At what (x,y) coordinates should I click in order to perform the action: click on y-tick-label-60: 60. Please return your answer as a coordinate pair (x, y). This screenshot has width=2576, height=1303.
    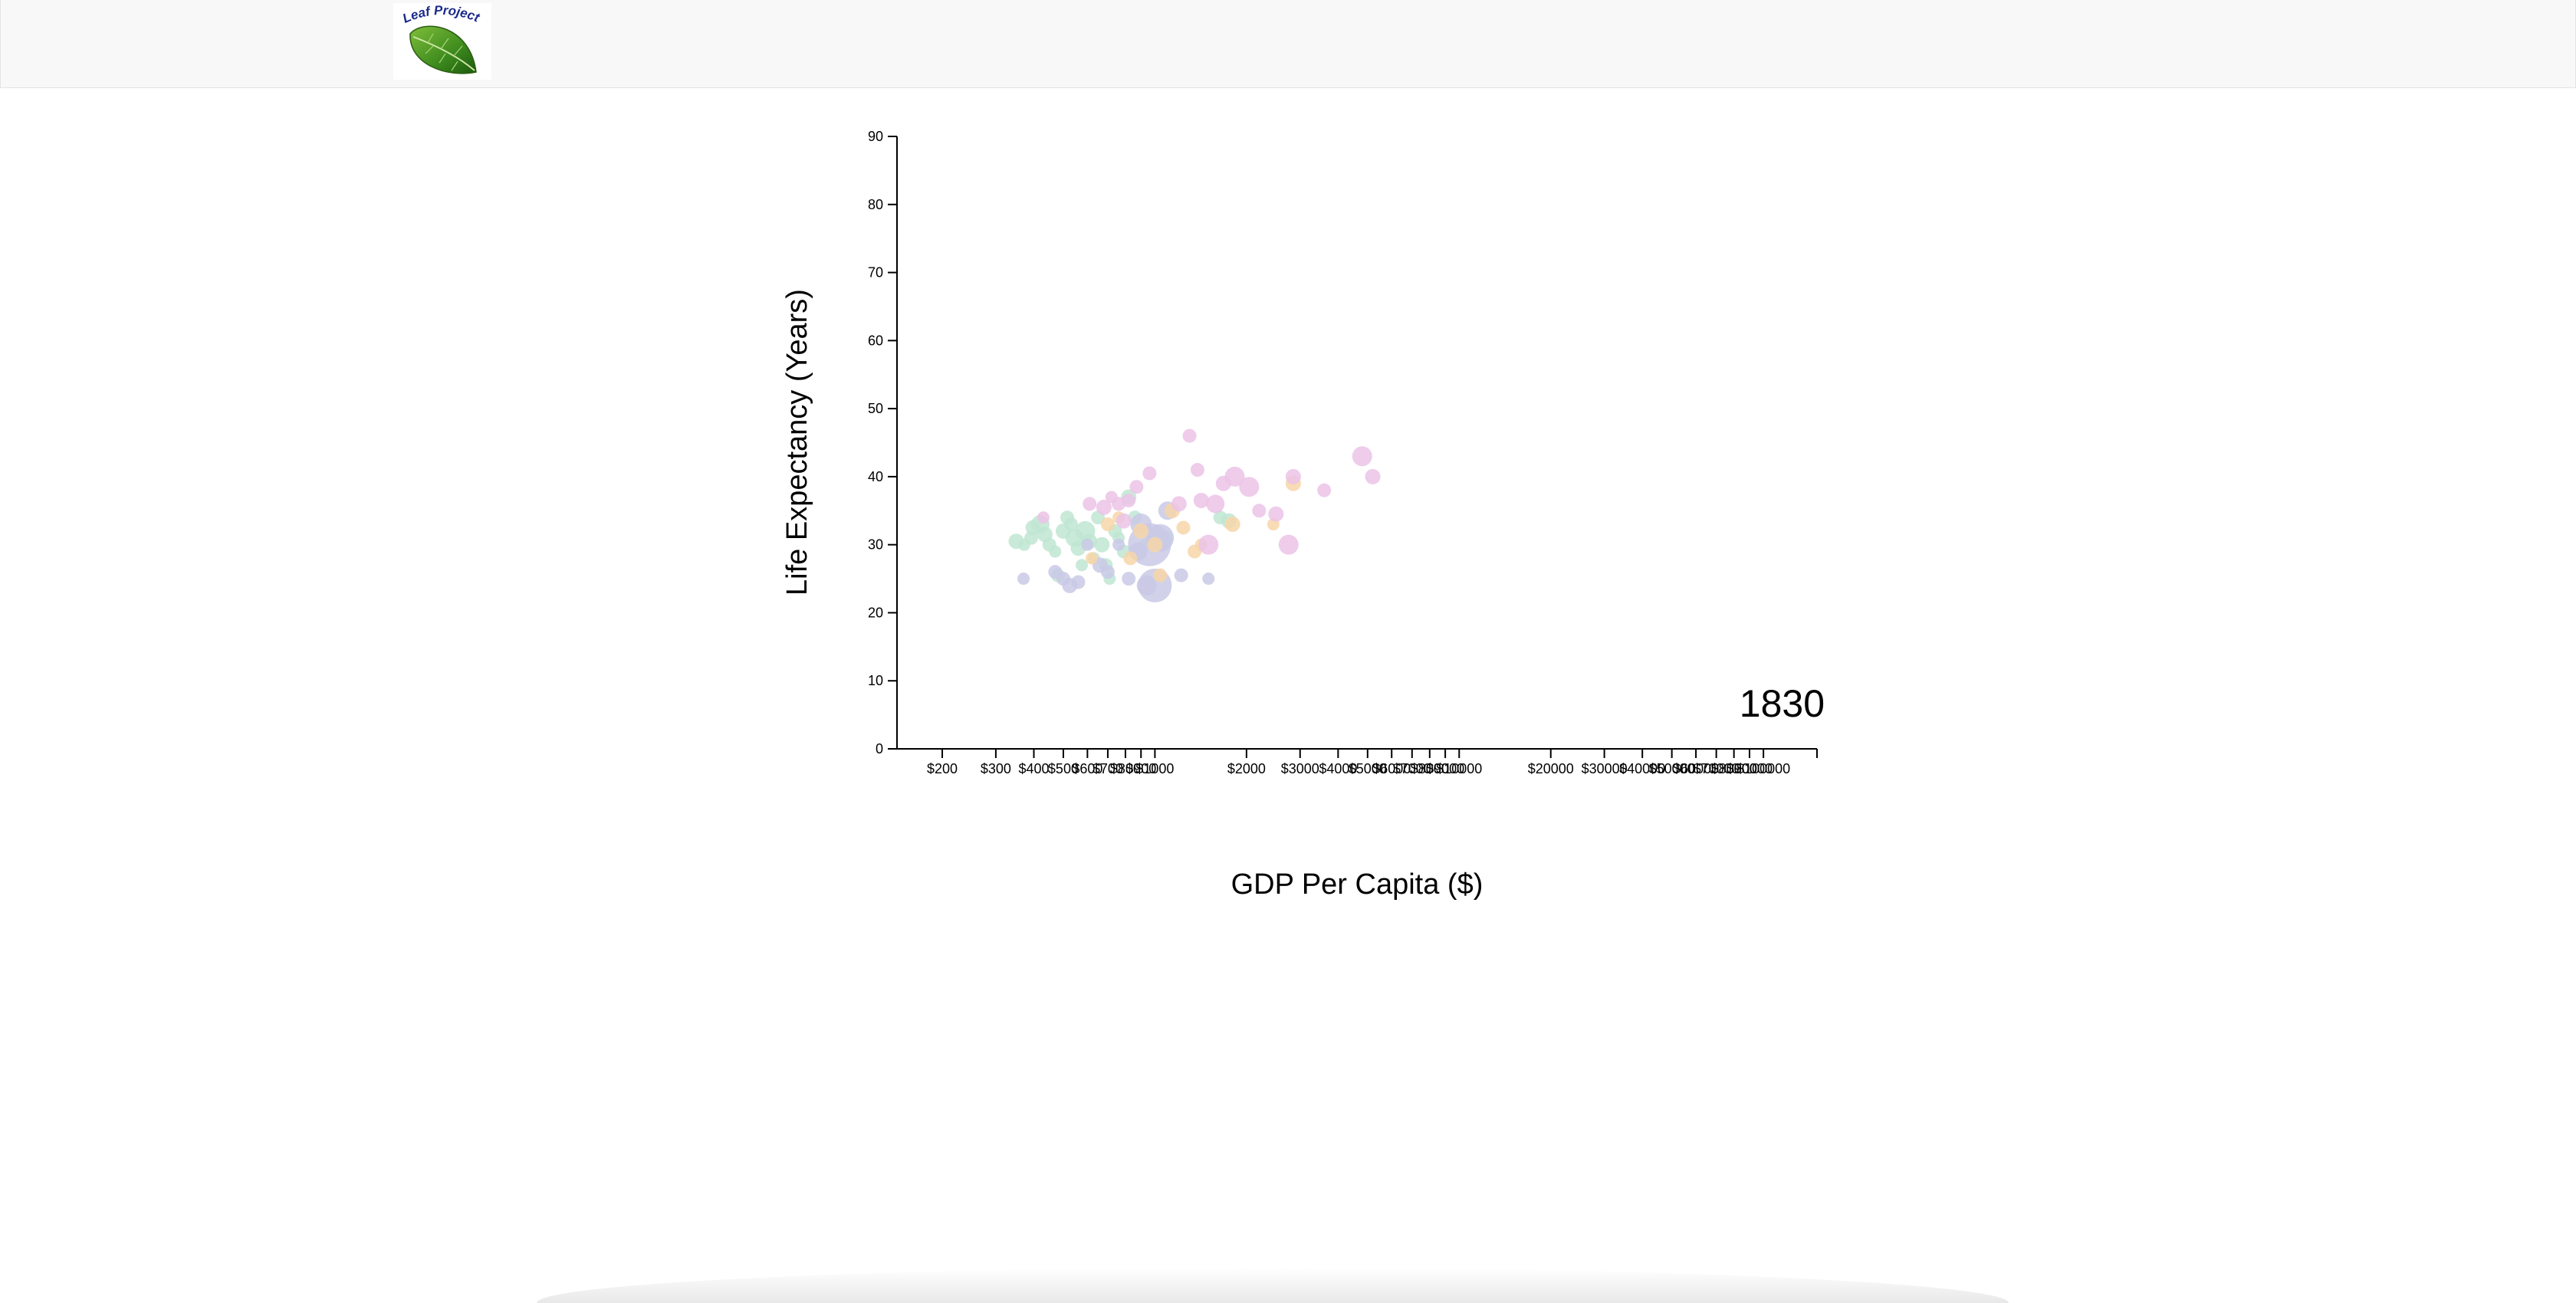
    Looking at the image, I should click on (876, 340).